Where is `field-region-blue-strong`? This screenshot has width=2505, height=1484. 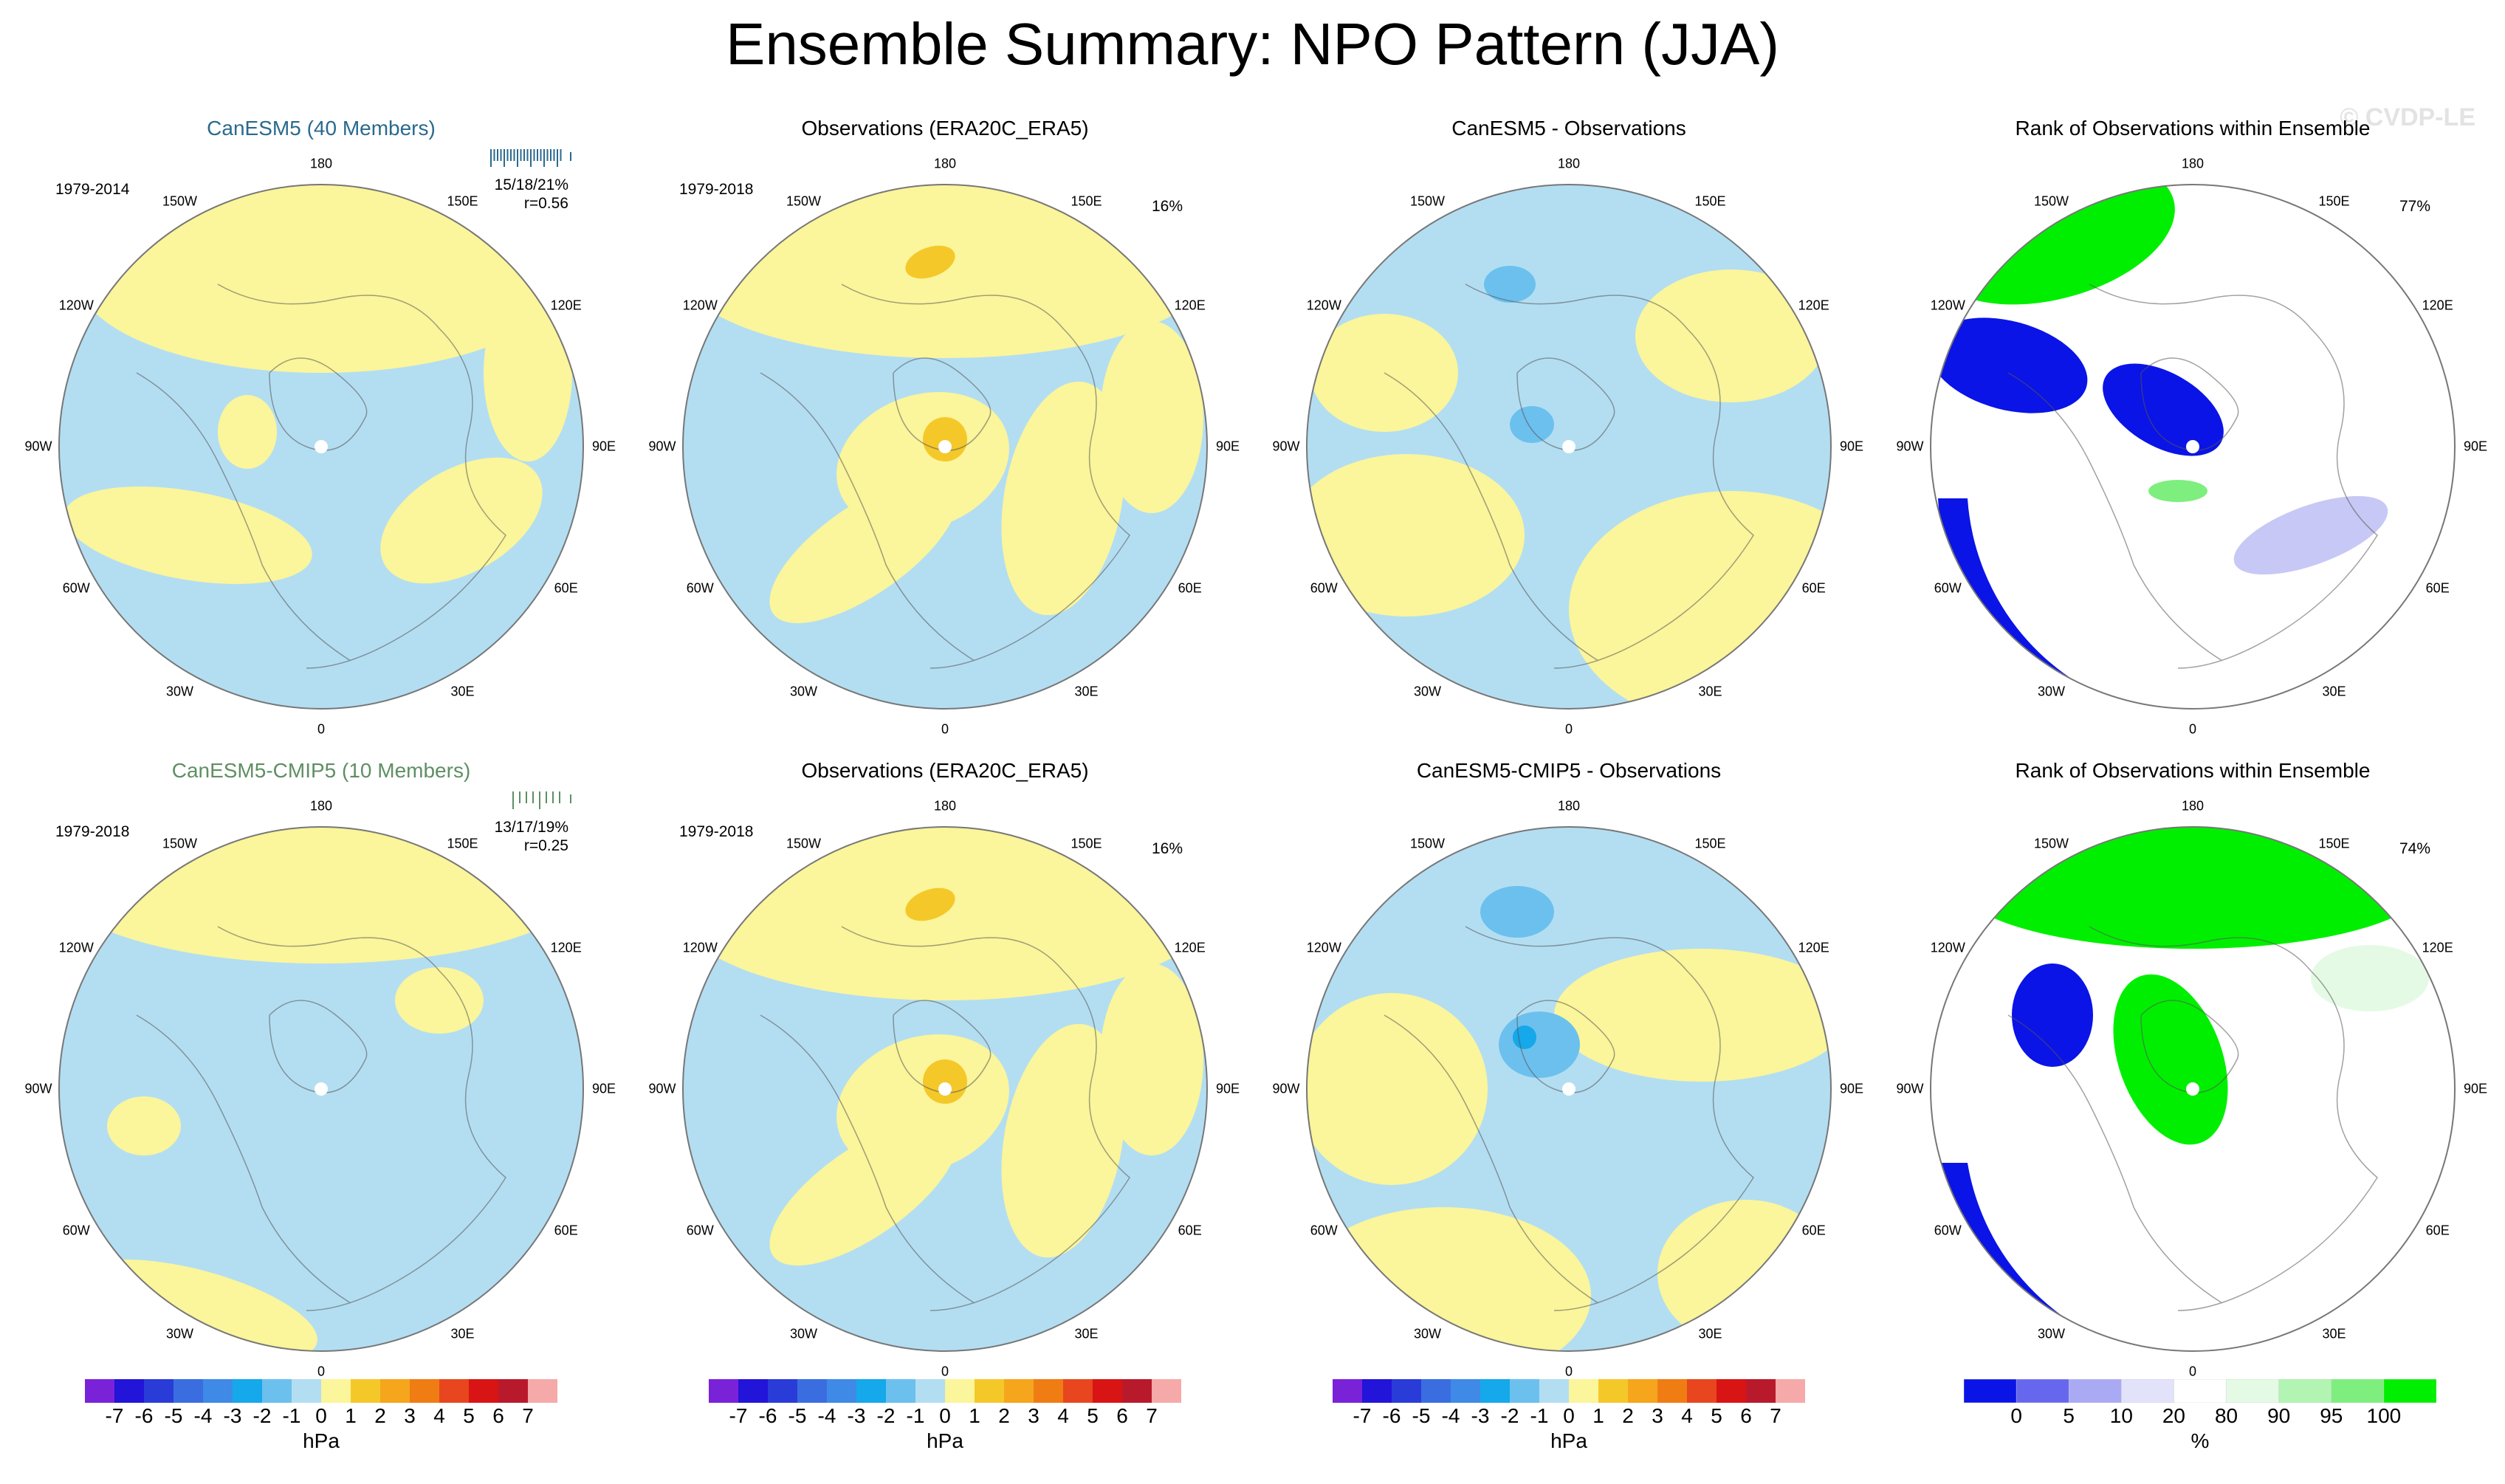 field-region-blue-strong is located at coordinates (1525, 1037).